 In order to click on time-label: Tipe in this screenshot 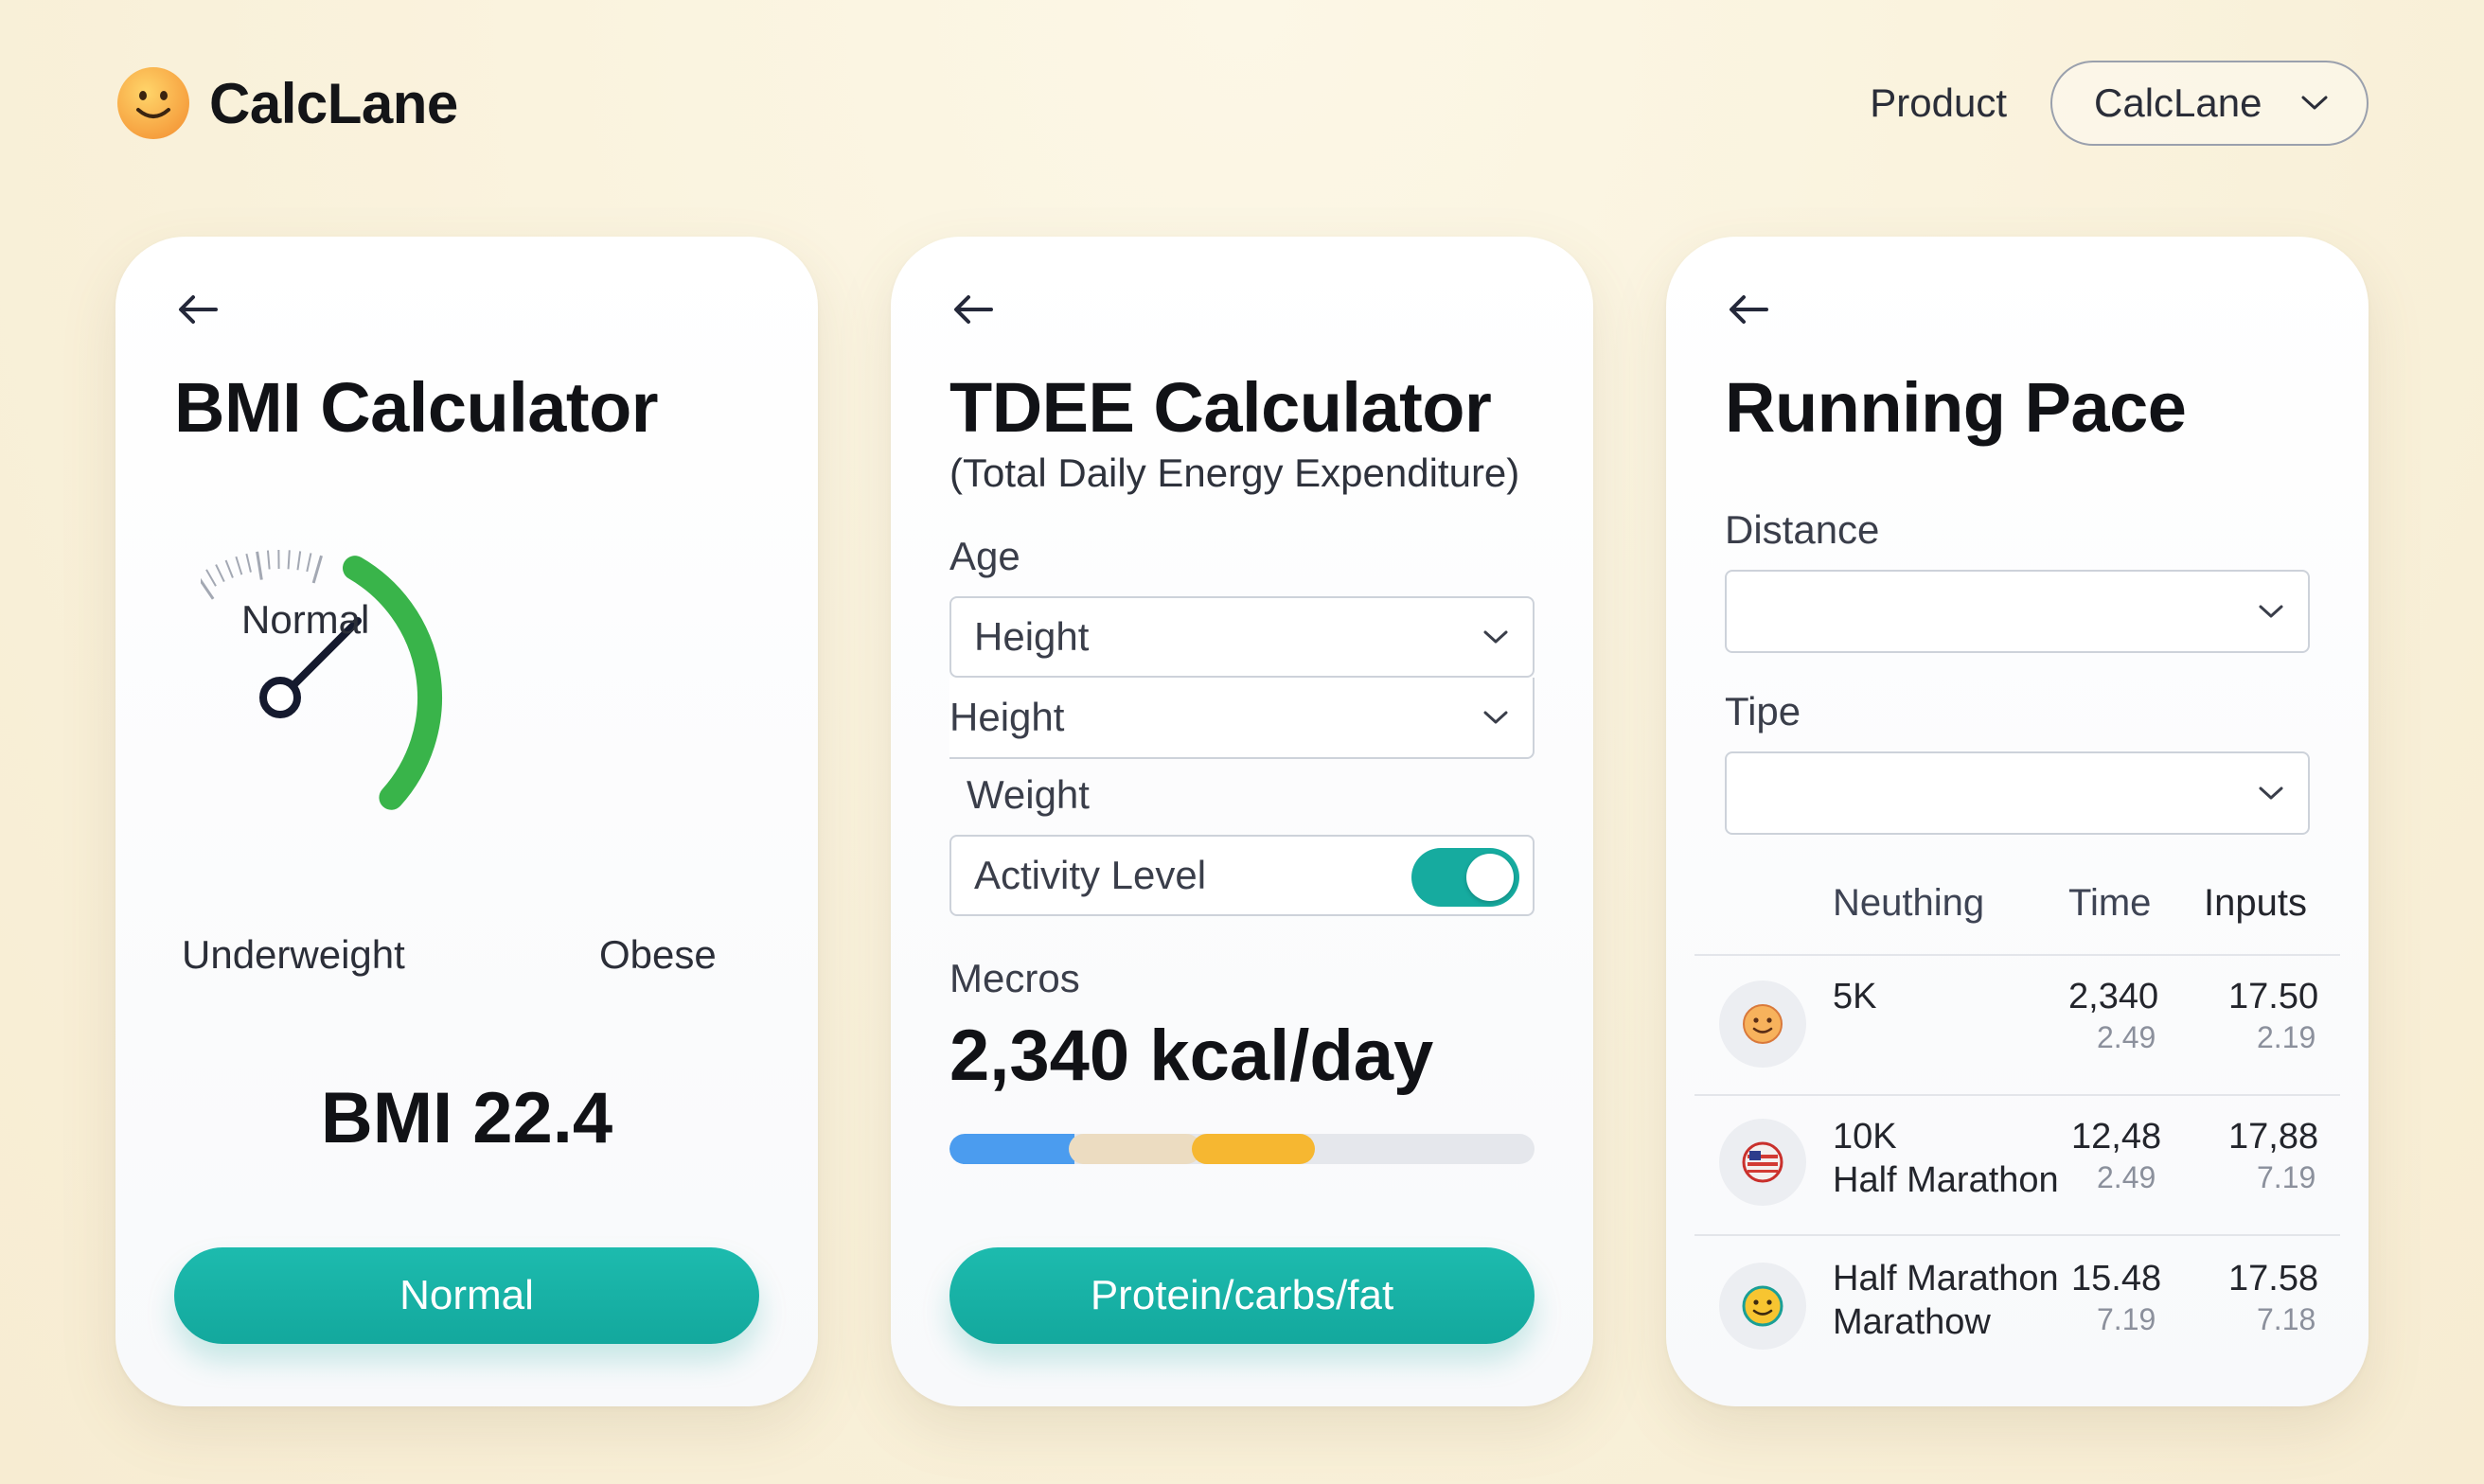, I will do `click(1763, 711)`.